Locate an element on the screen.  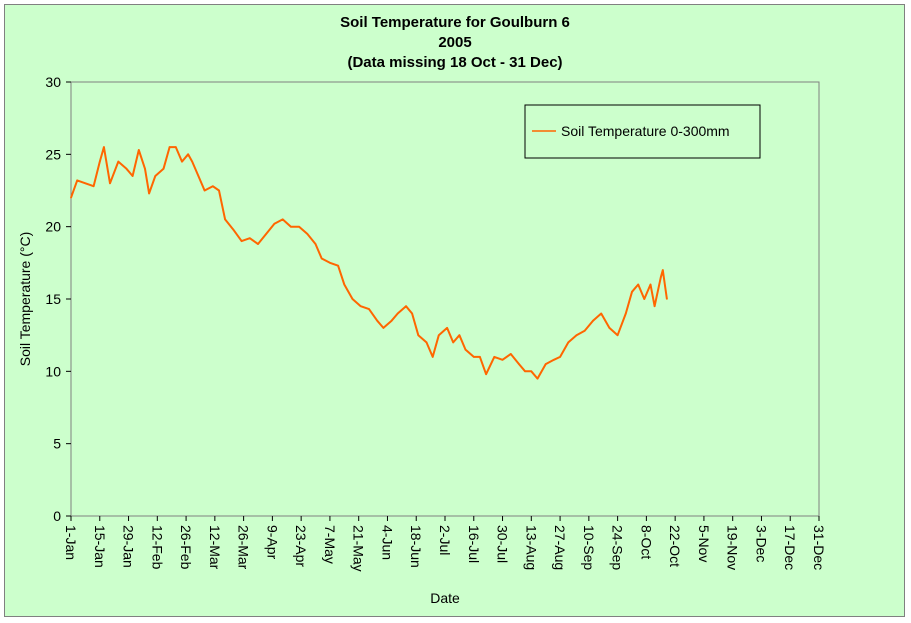
x-tick-label: 23-Apr is located at coordinates (301, 546).